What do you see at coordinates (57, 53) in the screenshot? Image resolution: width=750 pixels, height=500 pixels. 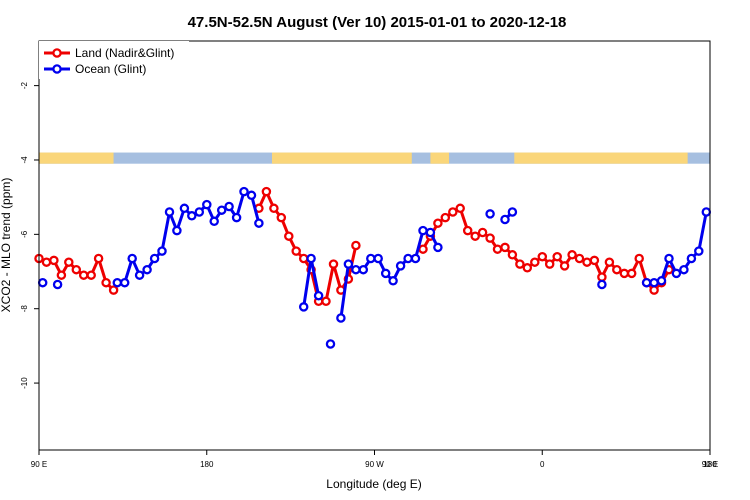 I see `legend-land-marker` at bounding box center [57, 53].